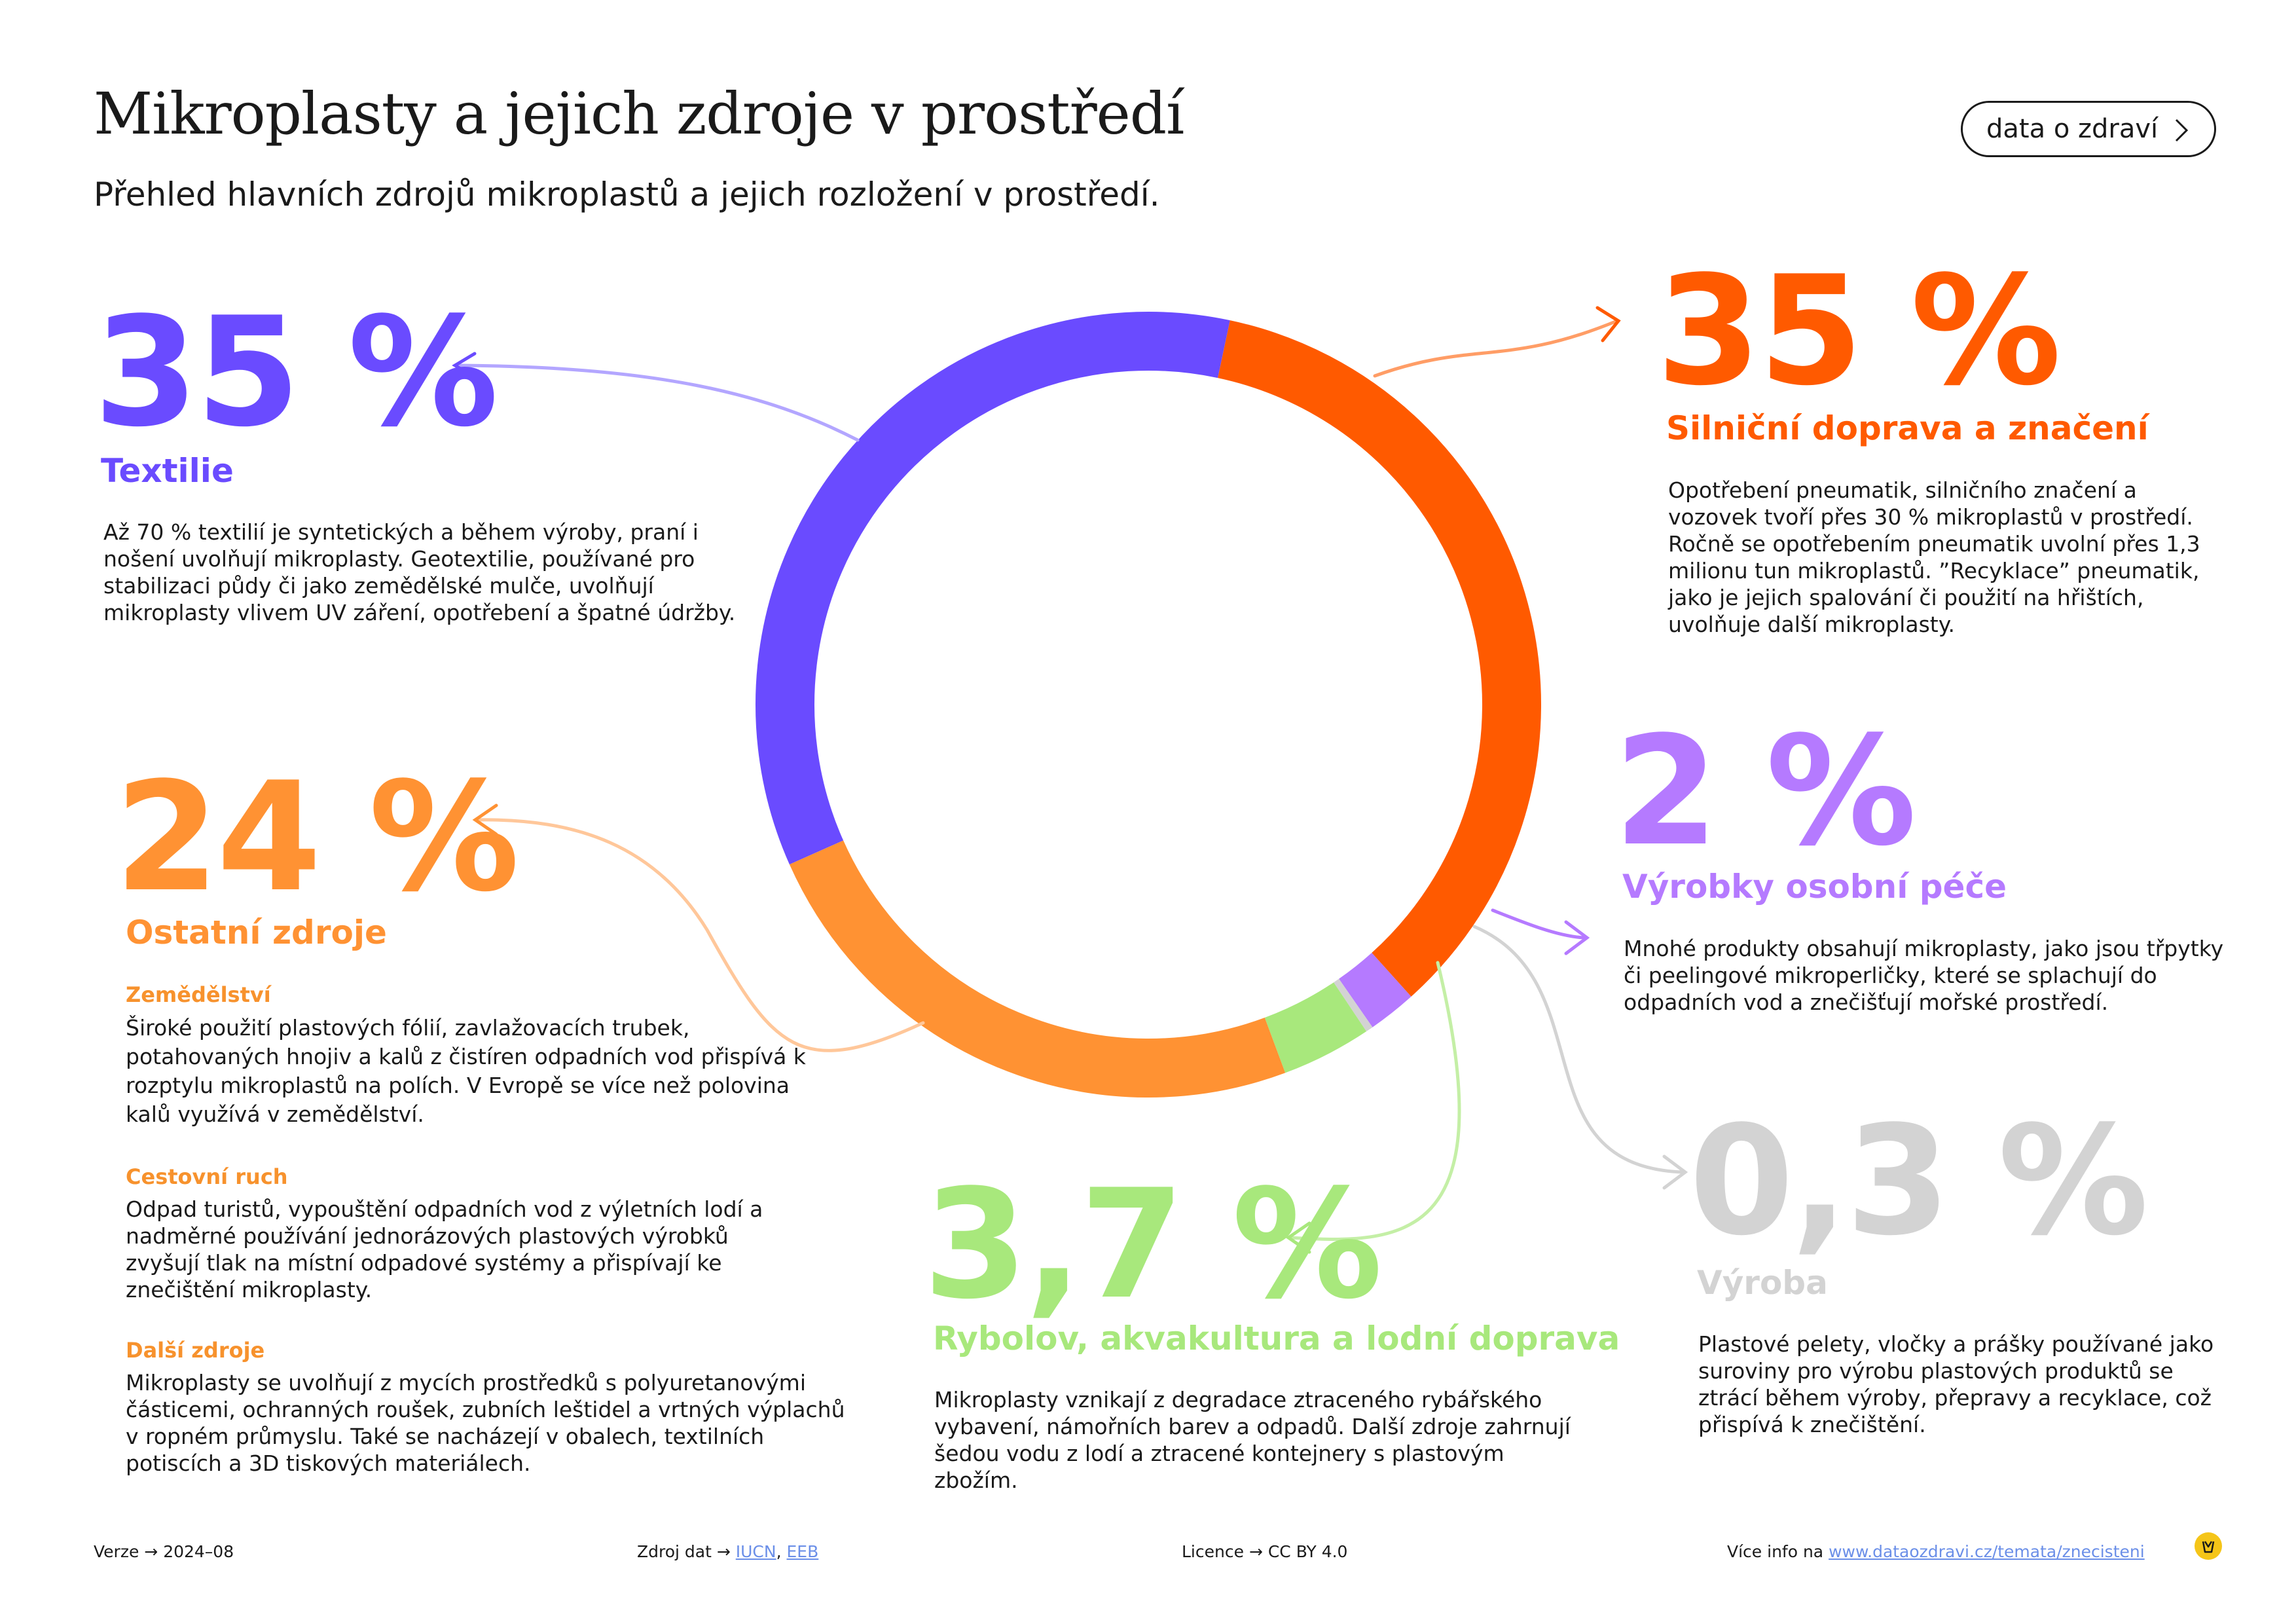  I want to click on footer-version: Verze → 2024–08, so click(164, 1551).